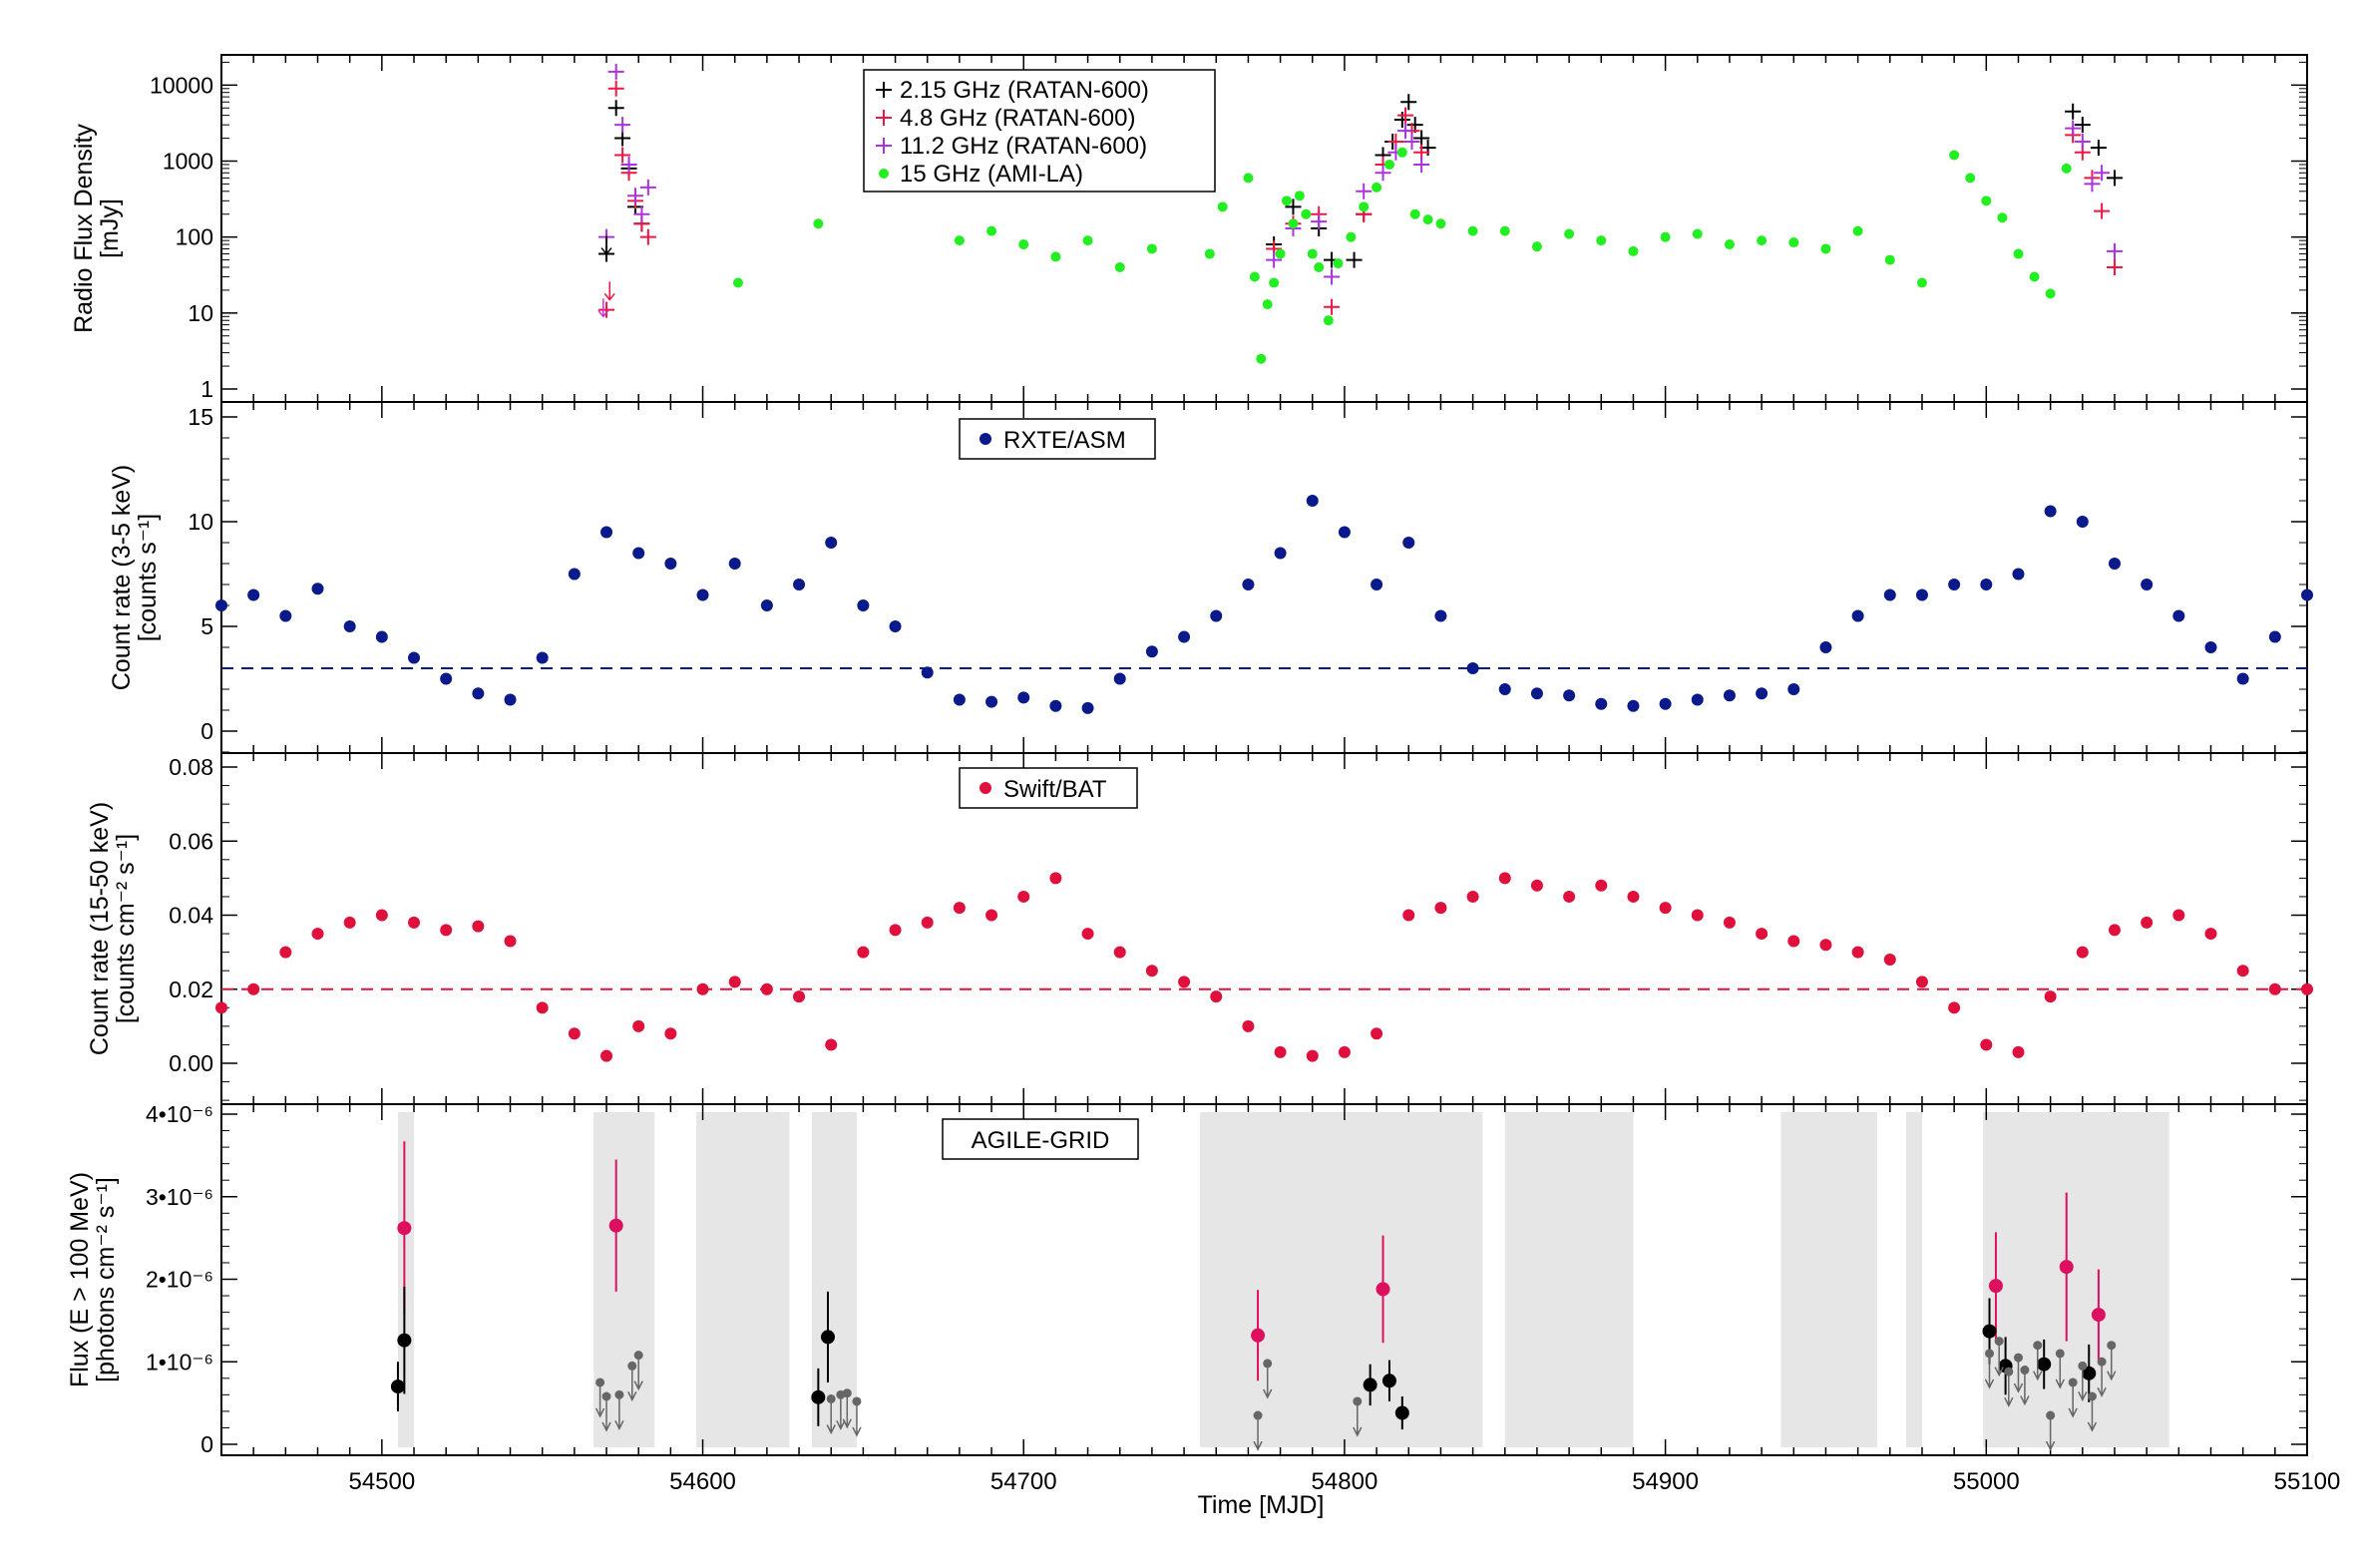 This screenshot has width=2355, height=1568. Describe the element at coordinates (1057, 439) in the screenshot. I see `asm-legend-box` at that location.